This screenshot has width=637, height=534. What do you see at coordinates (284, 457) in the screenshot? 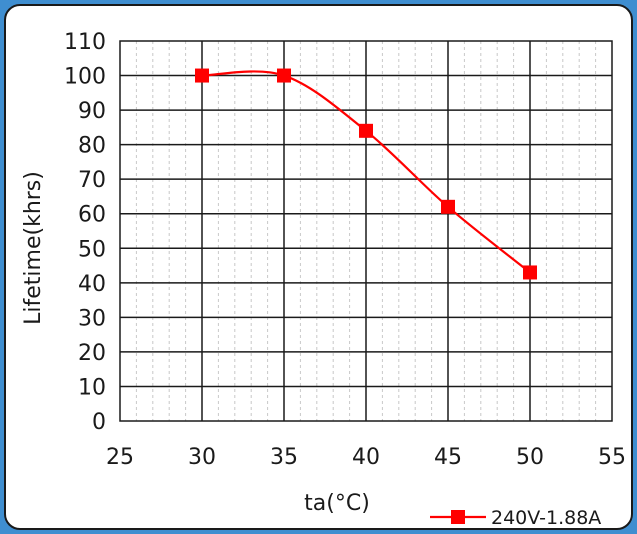
I see `x-tick-label: 35` at bounding box center [284, 457].